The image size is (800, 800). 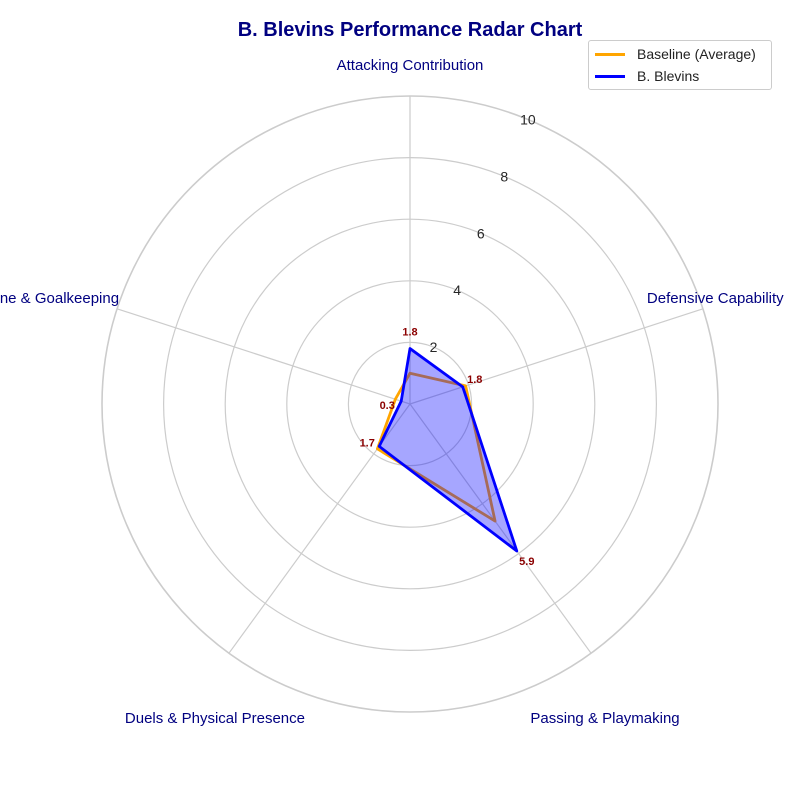 I want to click on axis-label: Attacking Contribution, so click(x=410, y=65).